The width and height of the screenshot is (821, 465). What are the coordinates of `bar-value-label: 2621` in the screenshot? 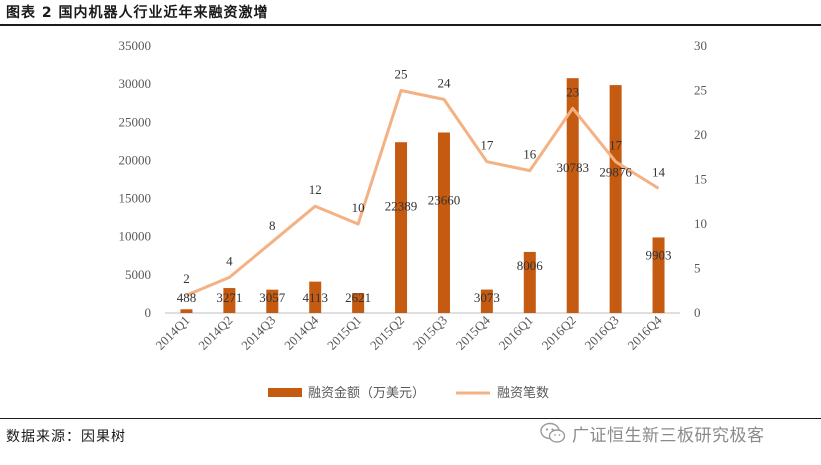 It's located at (358, 297).